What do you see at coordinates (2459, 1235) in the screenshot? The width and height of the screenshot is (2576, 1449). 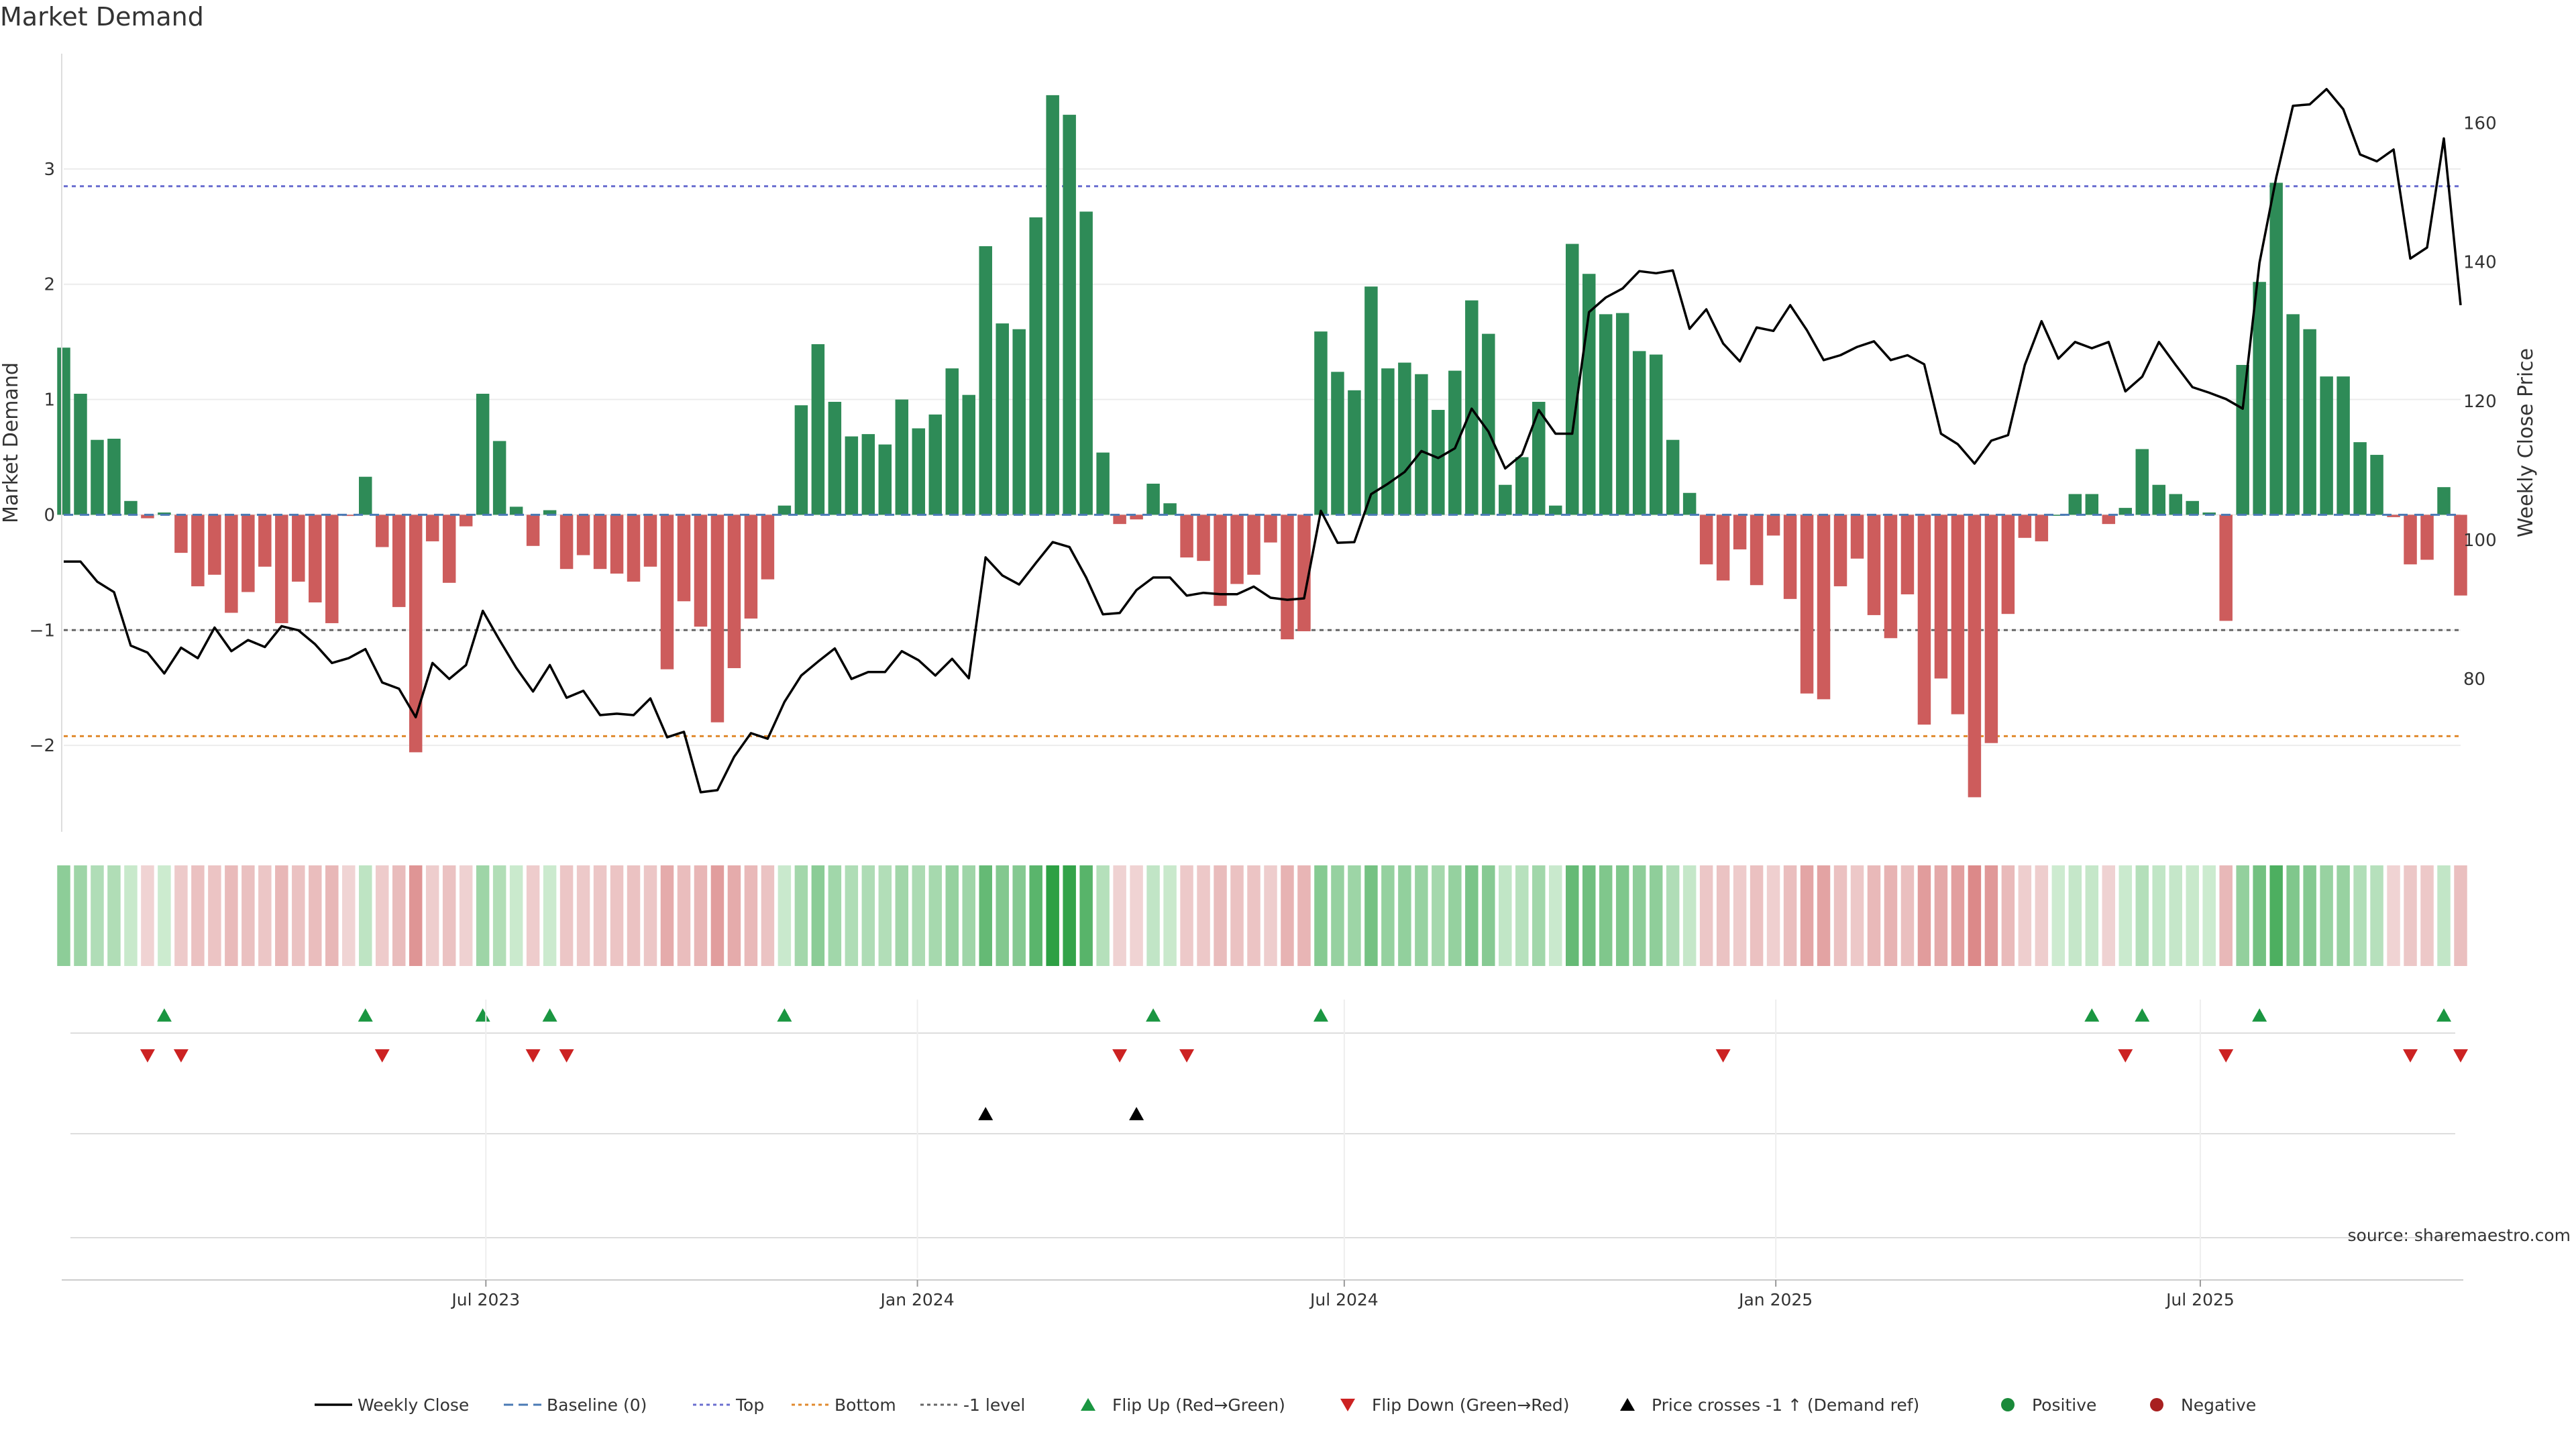 I see `source-note: source: sharemaestro.com` at bounding box center [2459, 1235].